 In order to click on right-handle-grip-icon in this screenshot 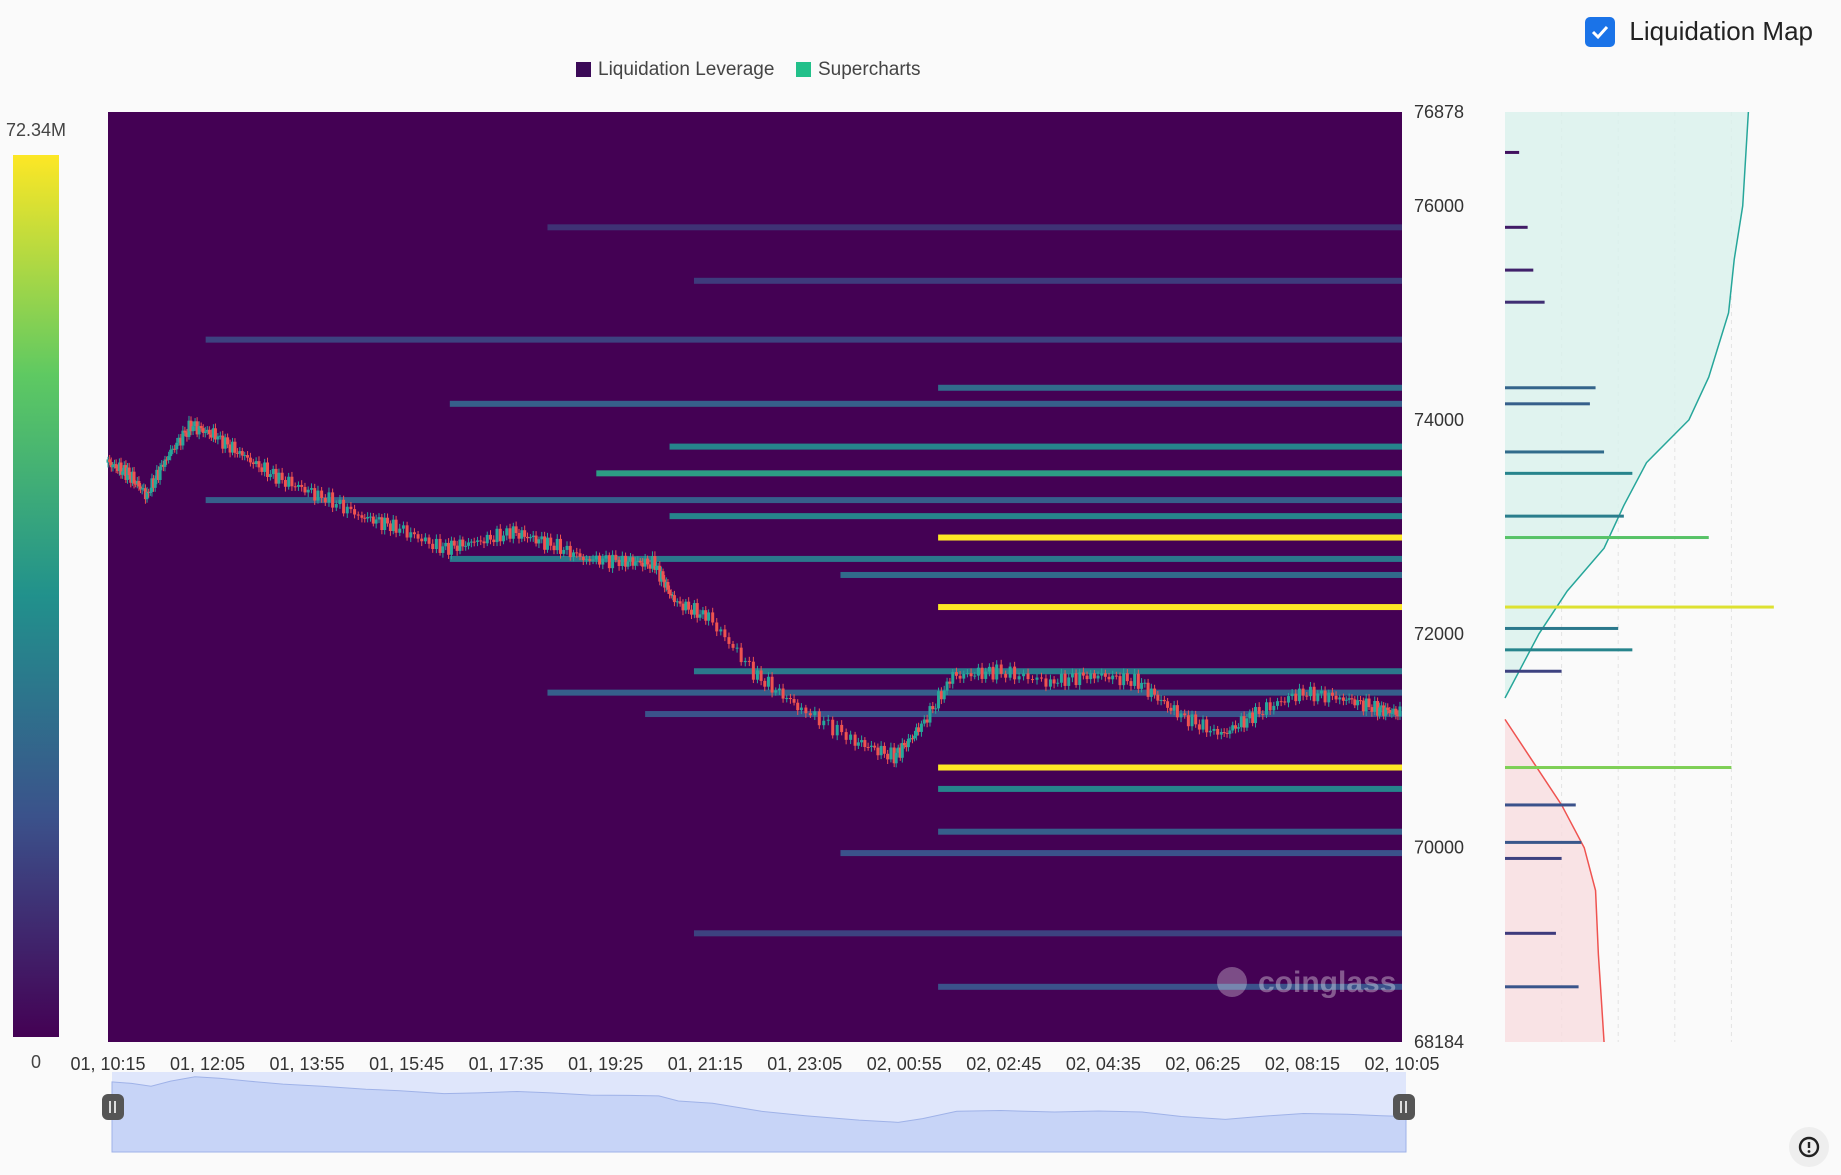, I will do `click(1404, 1107)`.